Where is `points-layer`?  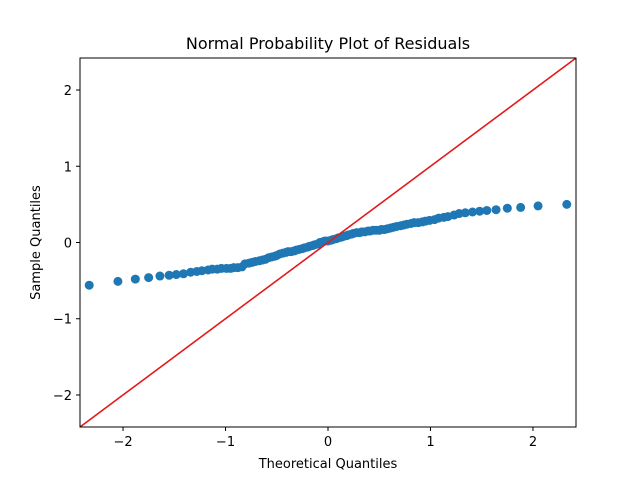
points-layer is located at coordinates (328, 244).